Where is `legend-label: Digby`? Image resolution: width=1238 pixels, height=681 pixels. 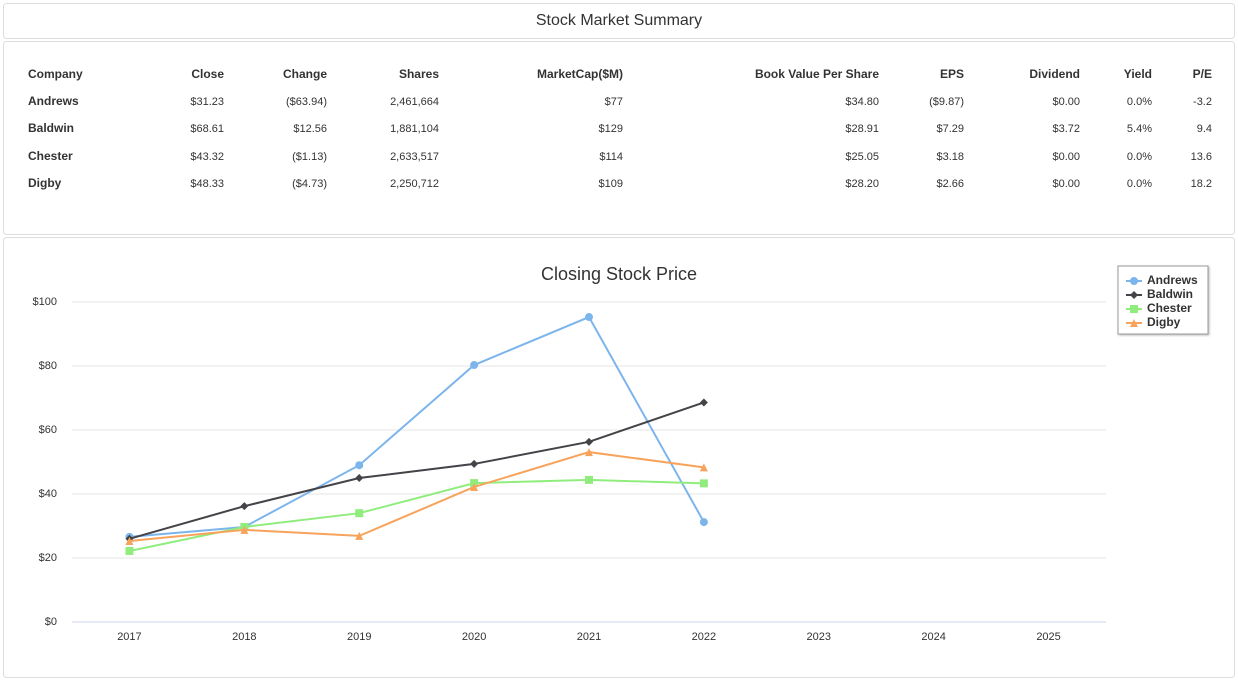 legend-label: Digby is located at coordinates (1164, 322).